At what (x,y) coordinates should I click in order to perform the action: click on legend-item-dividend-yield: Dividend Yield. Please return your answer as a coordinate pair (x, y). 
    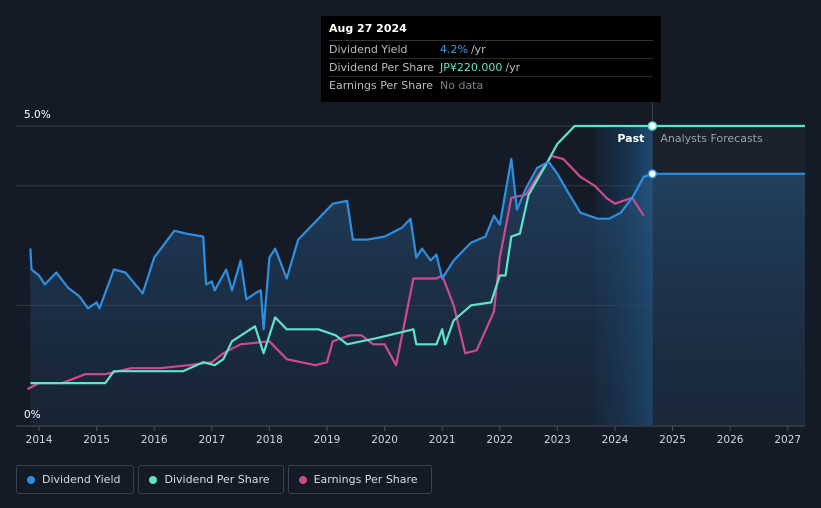
    Looking at the image, I should click on (75, 479).